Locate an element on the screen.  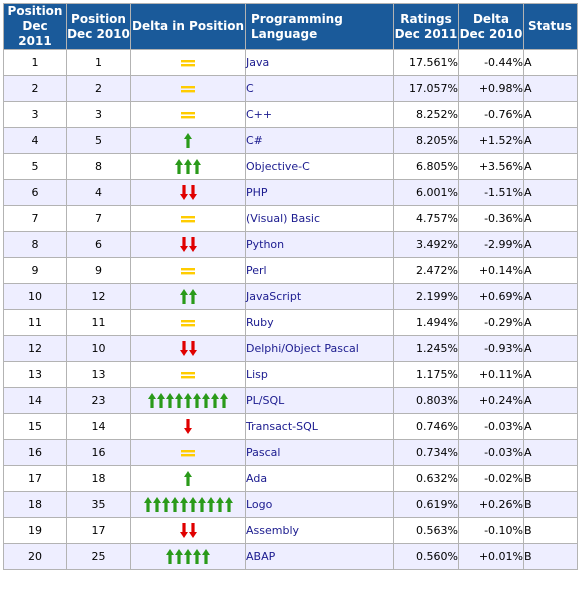
position-2011-cell: 20 is located at coordinates (35, 556).